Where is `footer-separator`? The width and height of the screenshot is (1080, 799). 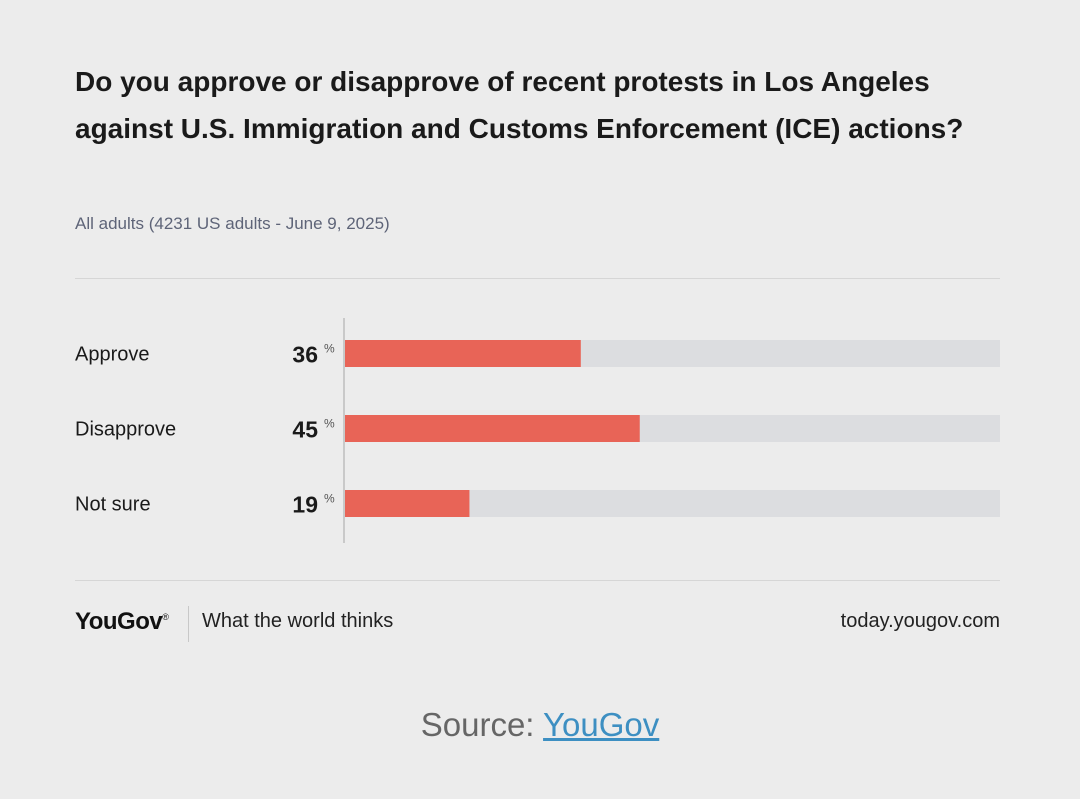 footer-separator is located at coordinates (188, 624).